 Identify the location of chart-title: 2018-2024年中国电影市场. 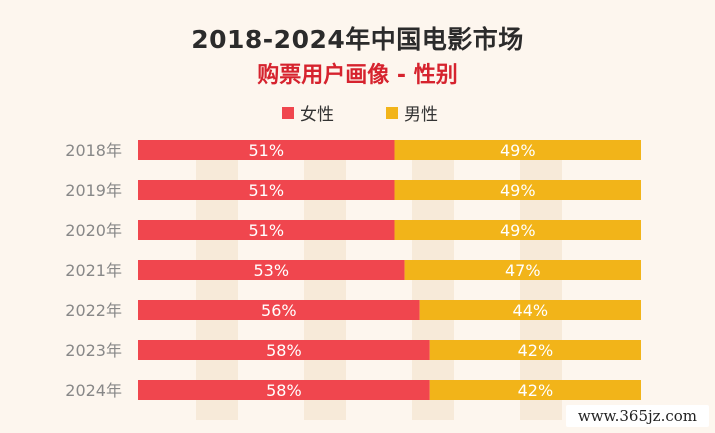
(357, 39).